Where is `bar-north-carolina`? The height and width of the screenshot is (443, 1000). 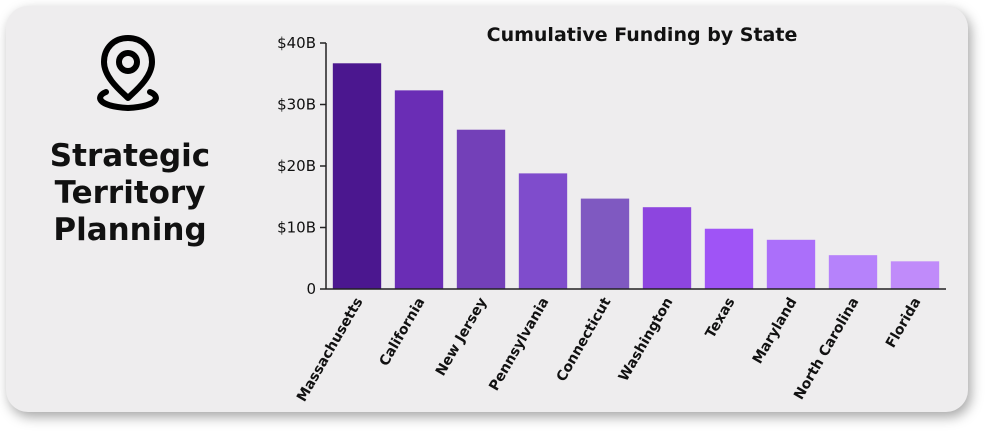
bar-north-carolina is located at coordinates (853, 272).